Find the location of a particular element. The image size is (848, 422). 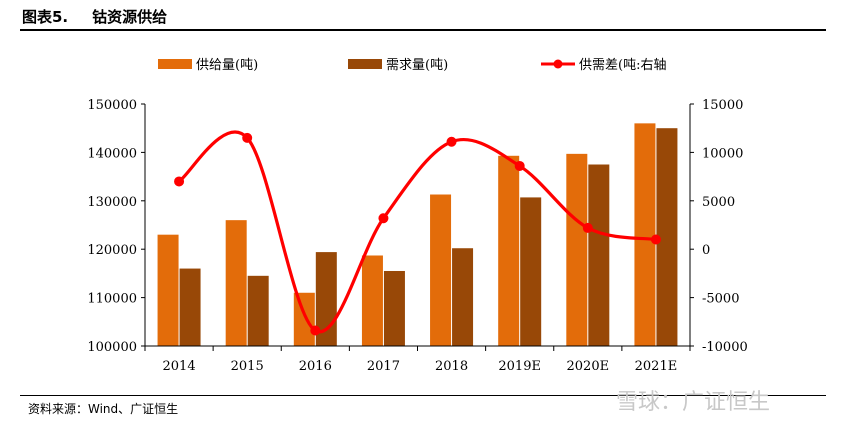

legend-label: 需求量(吨) is located at coordinates (417, 65).